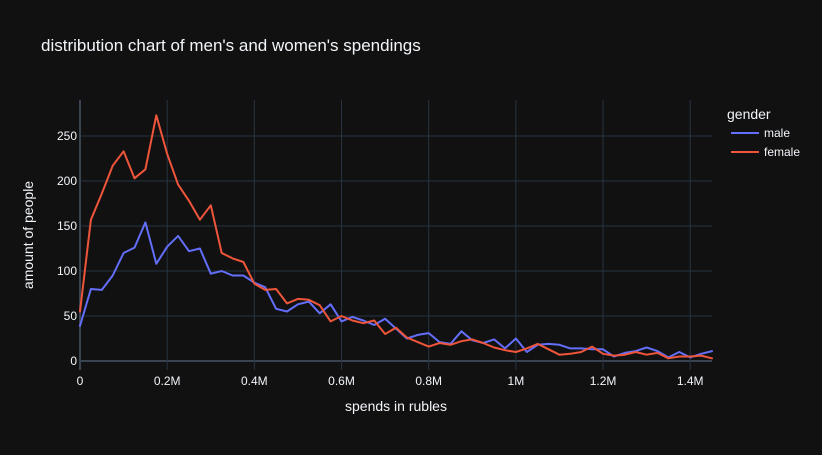 The image size is (822, 455). I want to click on x-tick-label: 0.4M, so click(254, 381).